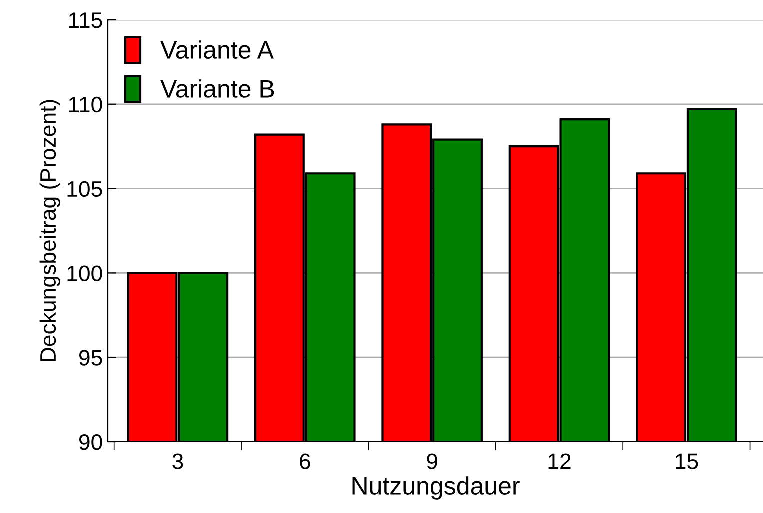 This screenshot has height=513, width=763. What do you see at coordinates (85, 274) in the screenshot?
I see `y-tick-label: 100` at bounding box center [85, 274].